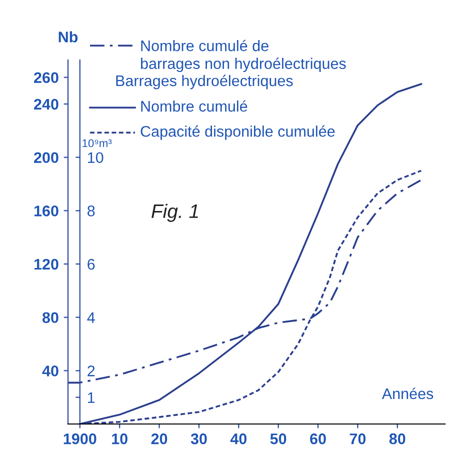  I want to click on y-tick-label: 260, so click(46, 78).